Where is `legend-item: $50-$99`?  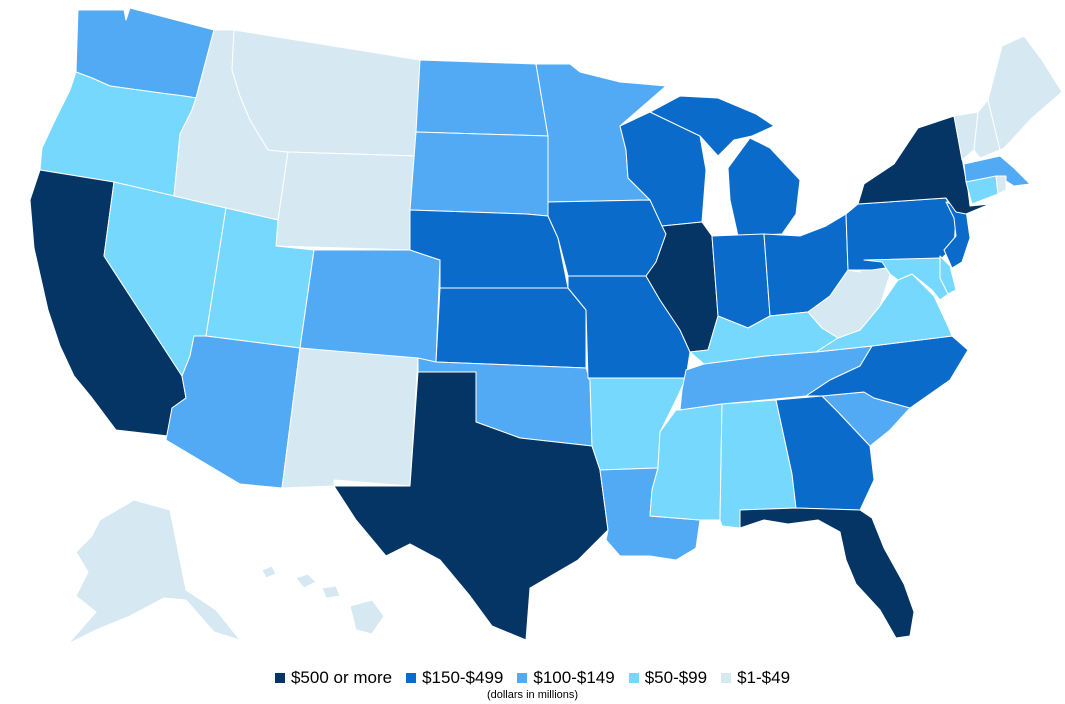 legend-item: $50-$99 is located at coordinates (668, 678).